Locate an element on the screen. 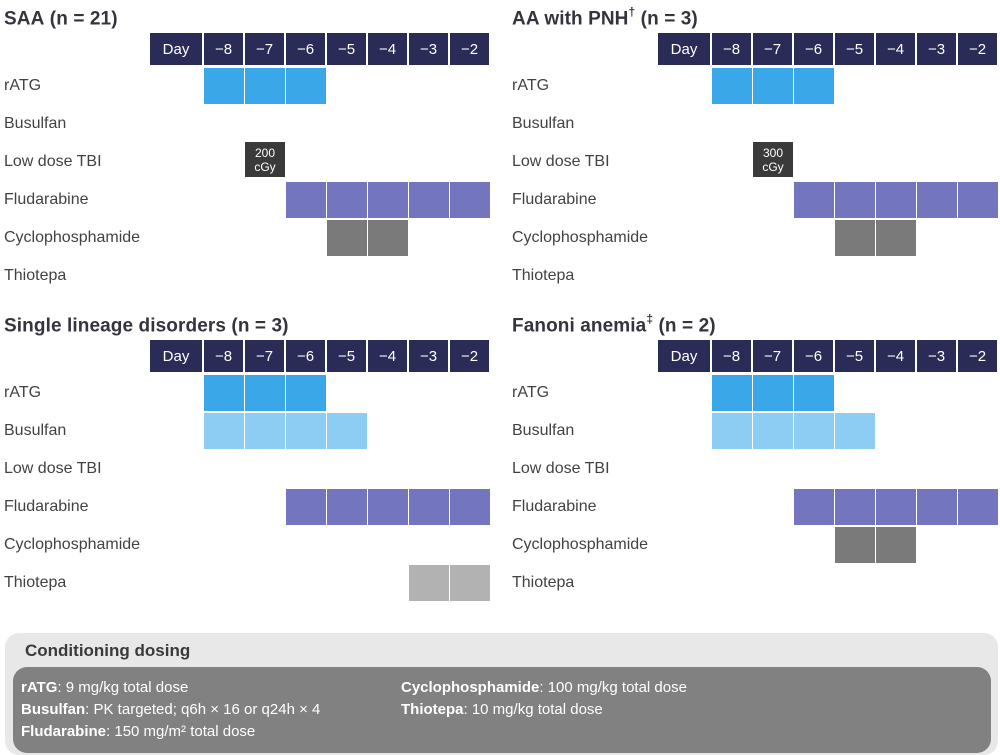  dosing-line: Fludarabine: 150 mg/m² total dose is located at coordinates (211, 732).